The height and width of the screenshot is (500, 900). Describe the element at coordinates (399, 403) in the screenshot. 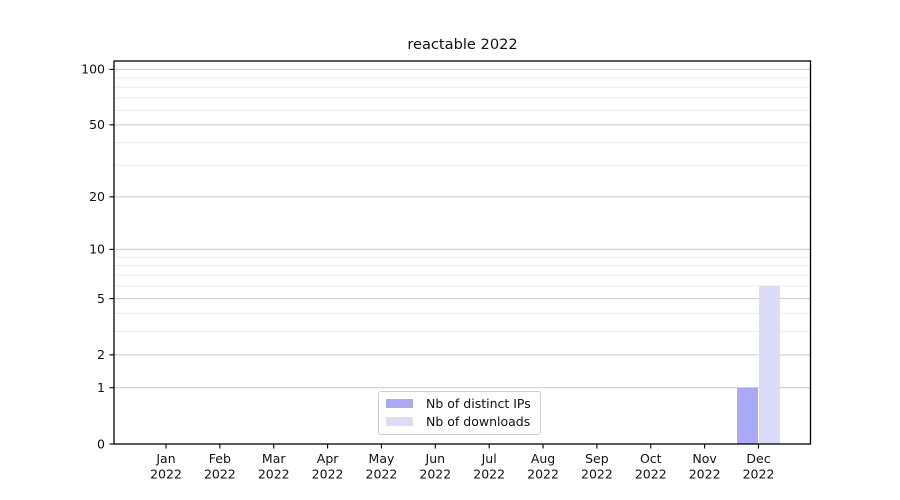

I see `legend-swatch-distinct-ips` at that location.